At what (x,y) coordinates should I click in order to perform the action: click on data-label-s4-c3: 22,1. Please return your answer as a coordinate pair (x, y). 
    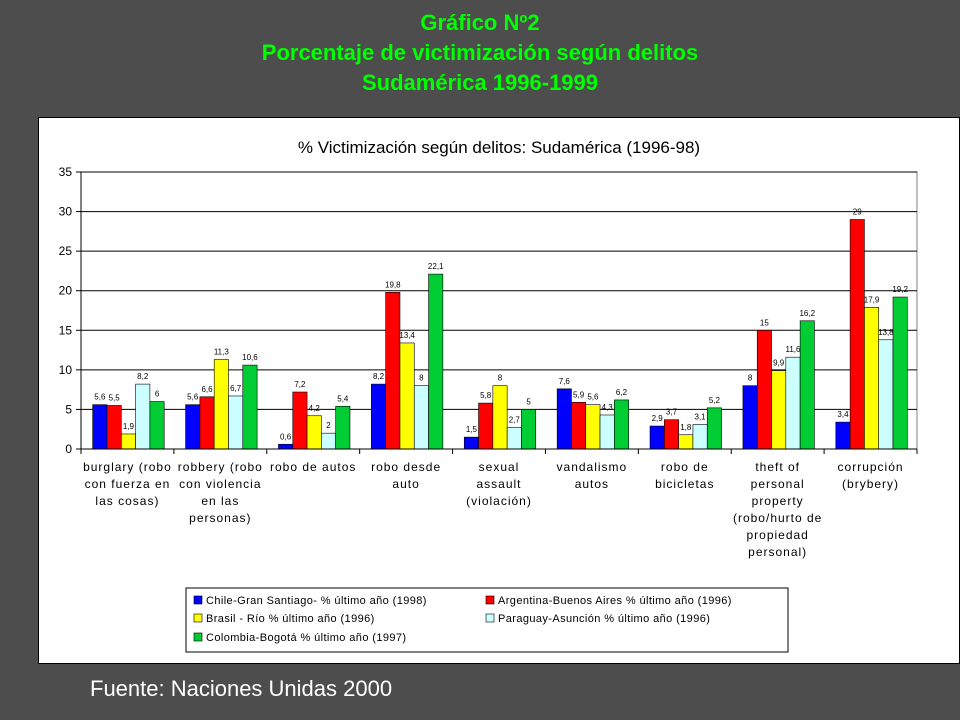
    Looking at the image, I should click on (436, 266).